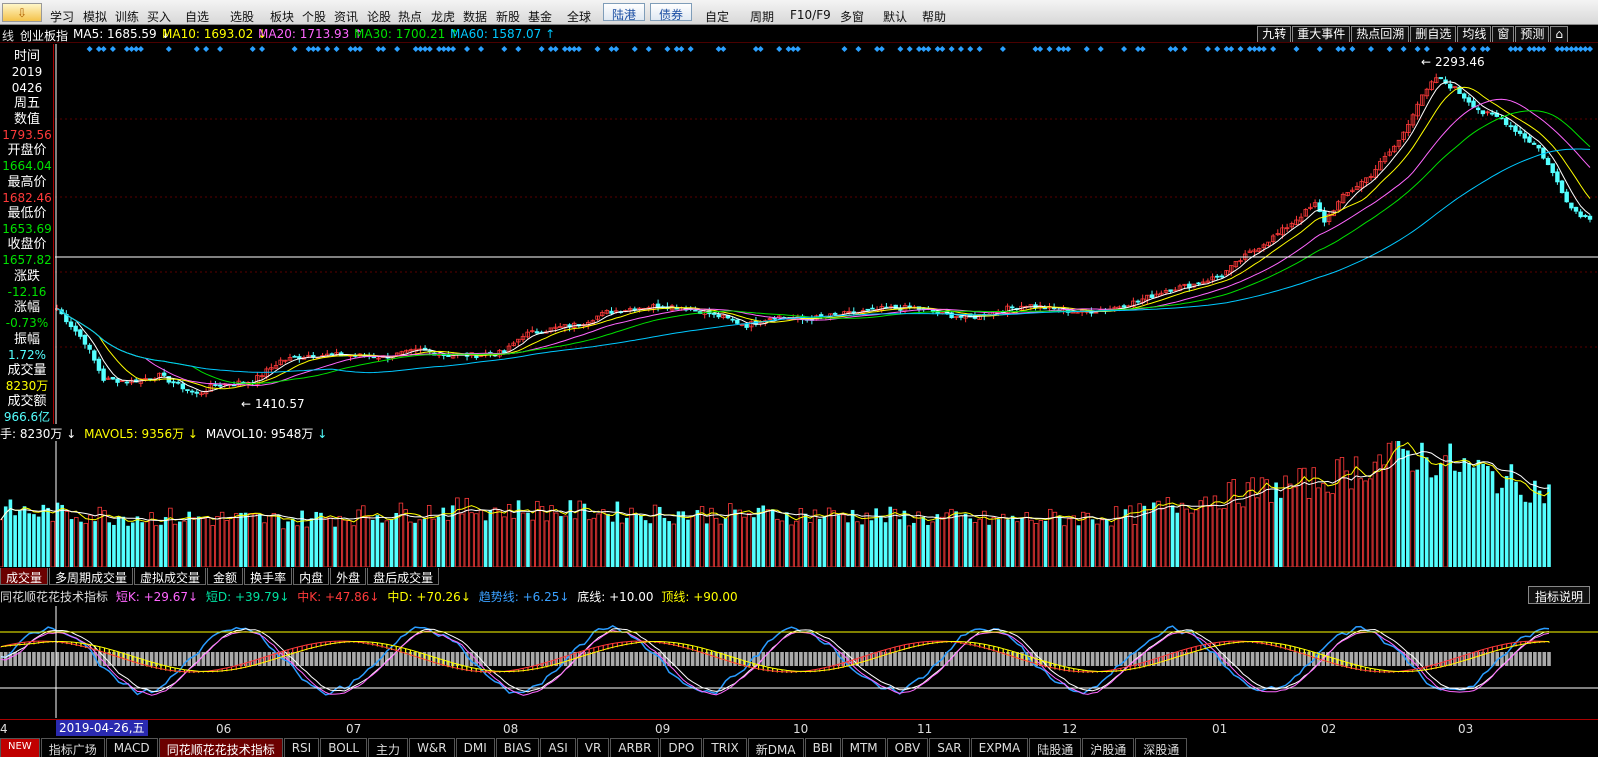  I want to click on tab-dmi: DMI, so click(475, 747).